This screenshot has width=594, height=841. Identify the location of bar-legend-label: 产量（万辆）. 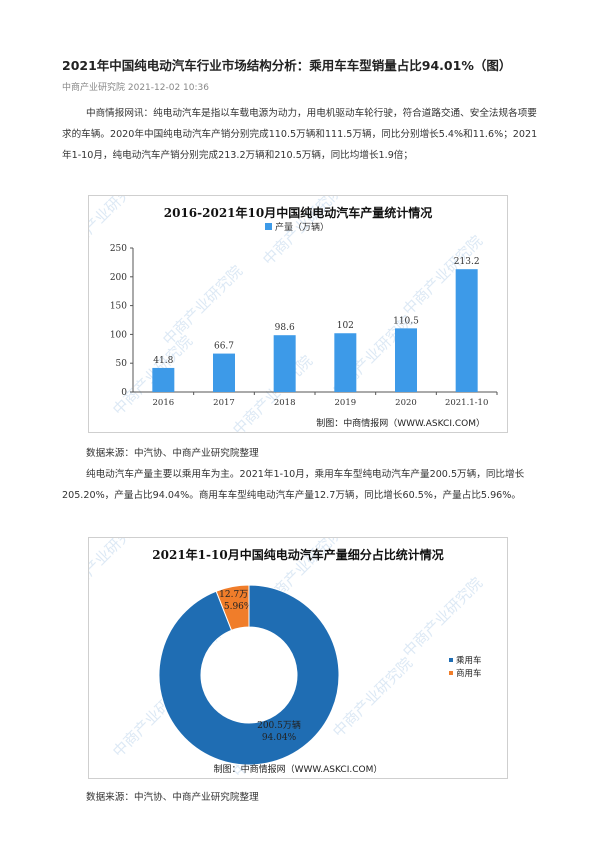
(302, 227).